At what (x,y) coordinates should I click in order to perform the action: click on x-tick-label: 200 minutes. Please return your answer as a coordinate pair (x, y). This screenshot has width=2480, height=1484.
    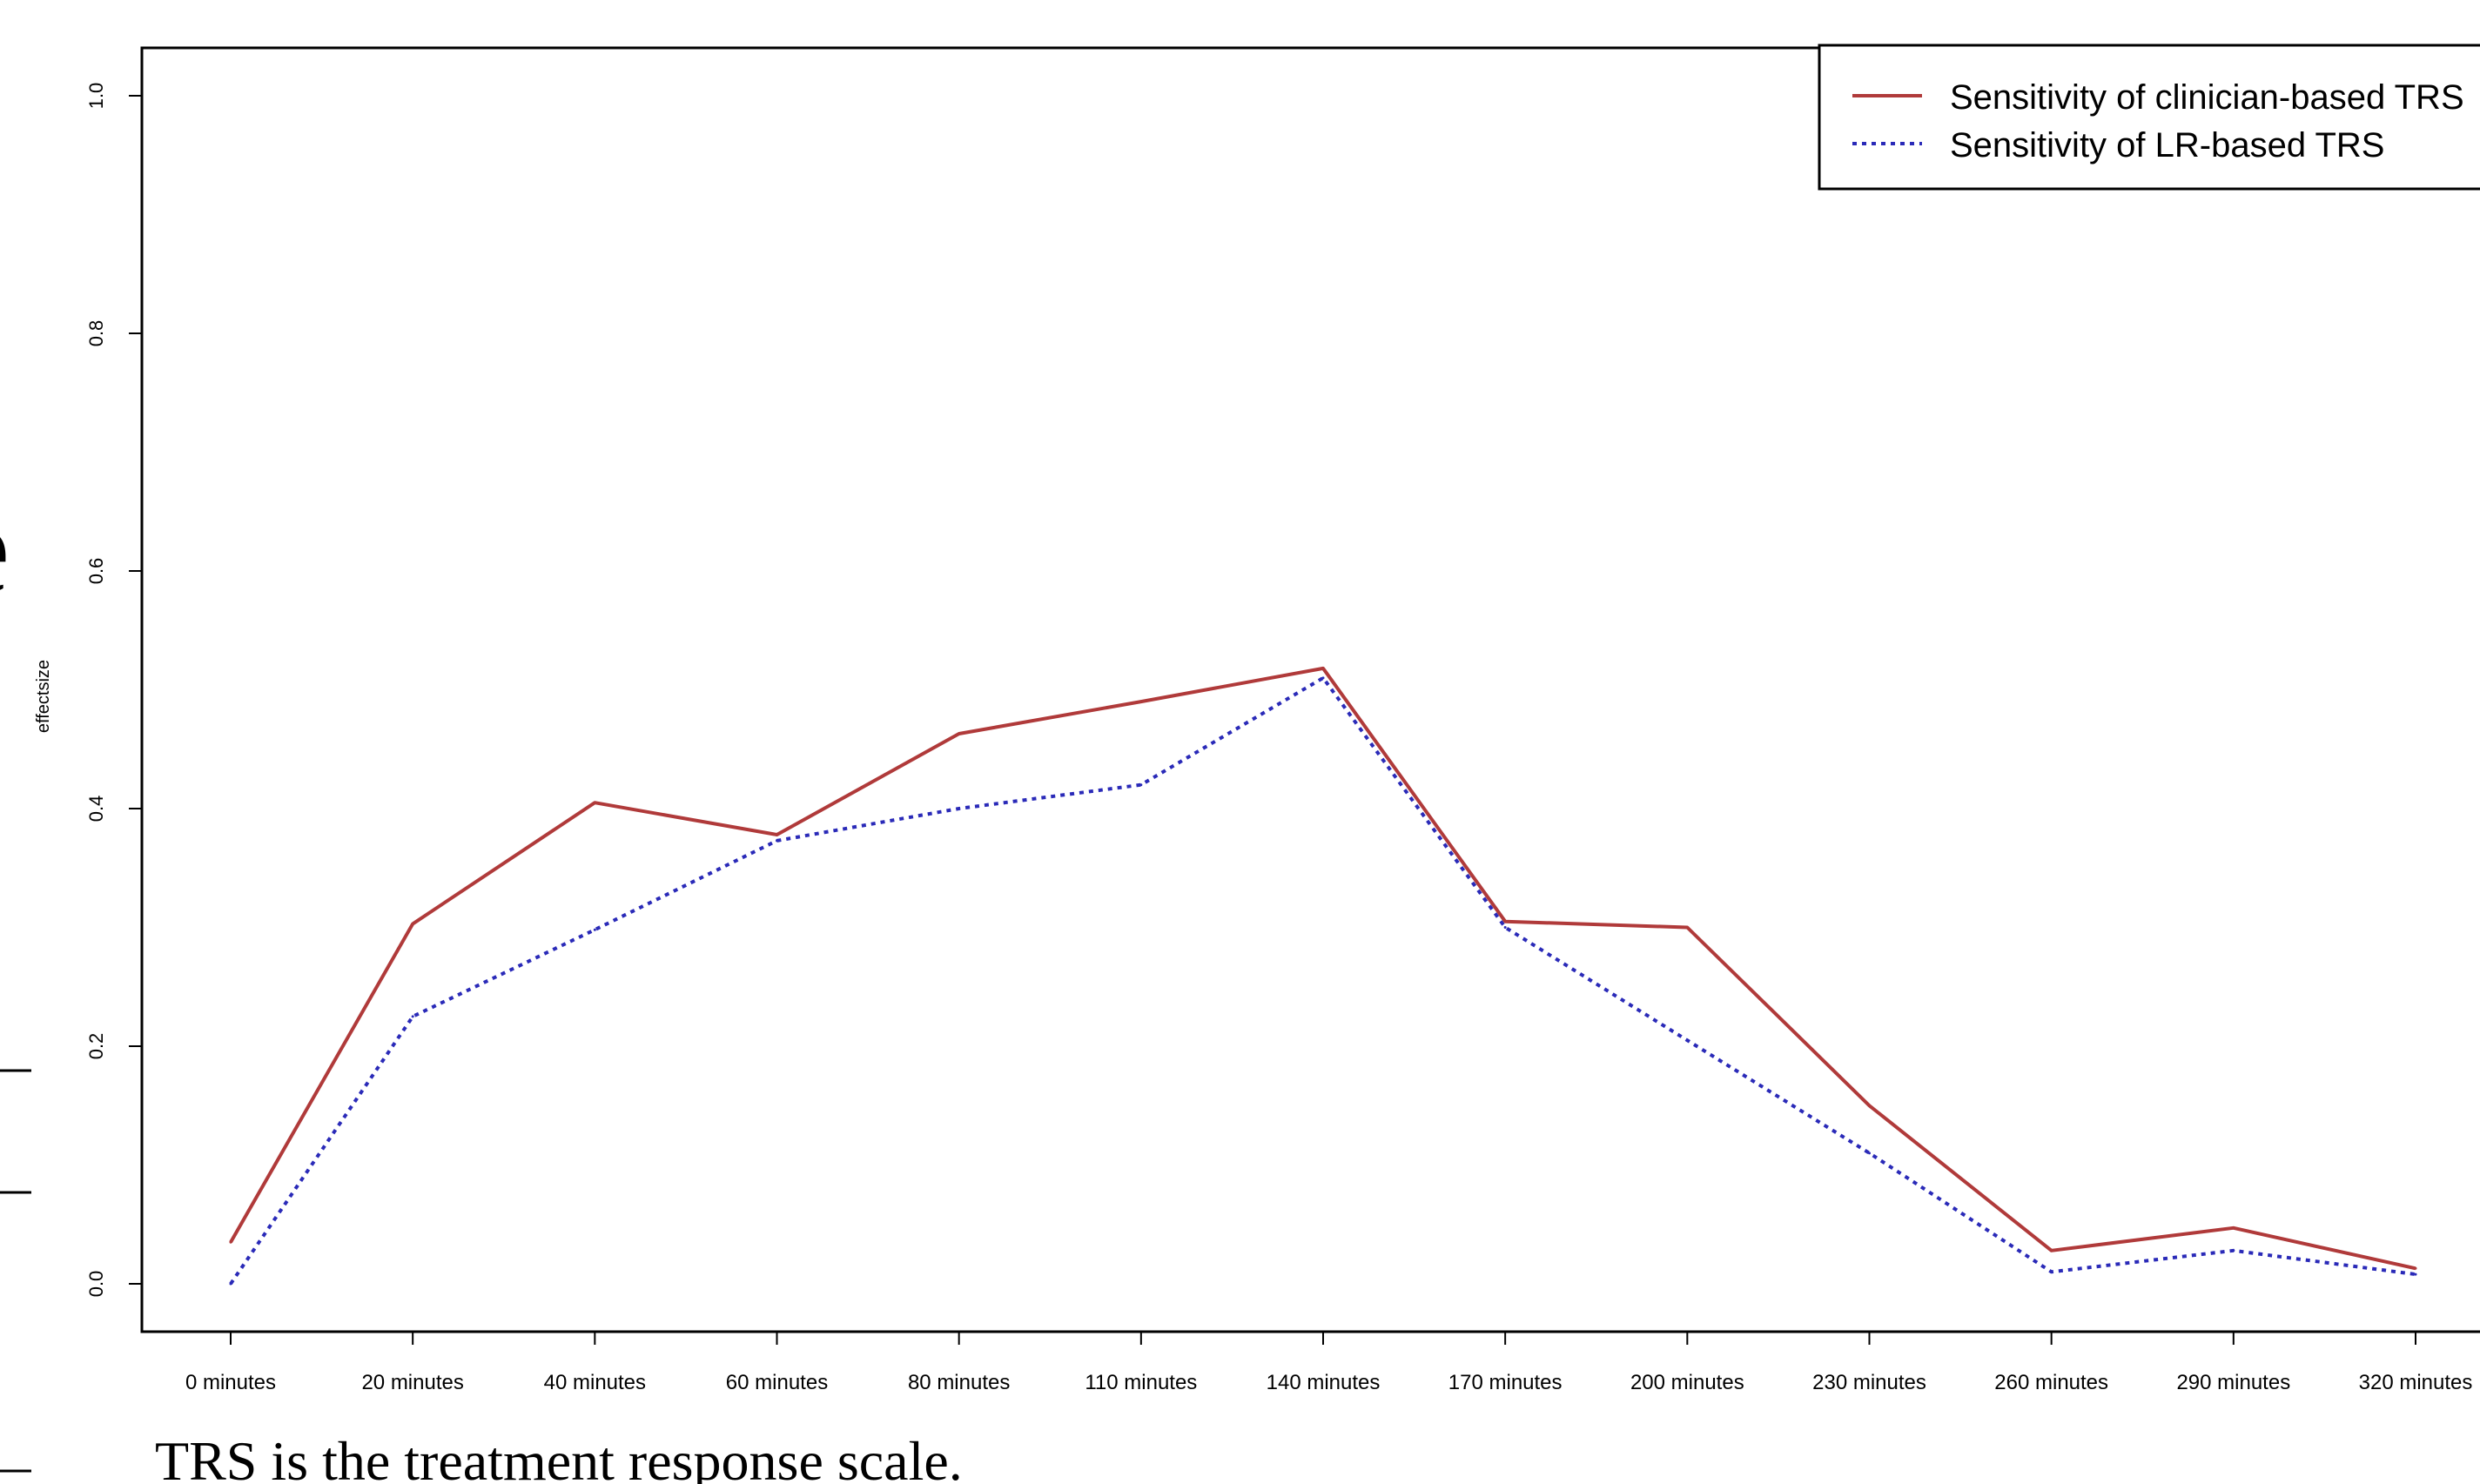
    Looking at the image, I should click on (1687, 1382).